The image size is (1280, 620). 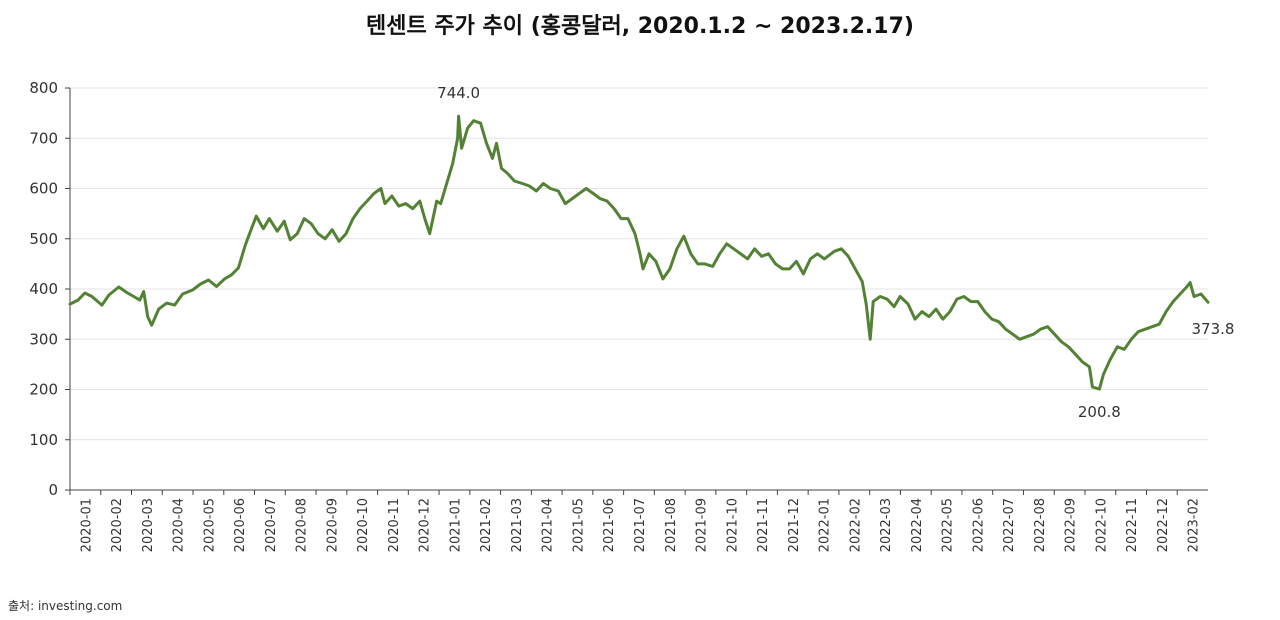 I want to click on chart-title: 텐센트 주가 추이 (홍콩달러, 2020.1.2 ~ 2023.2.17), so click(x=640, y=26).